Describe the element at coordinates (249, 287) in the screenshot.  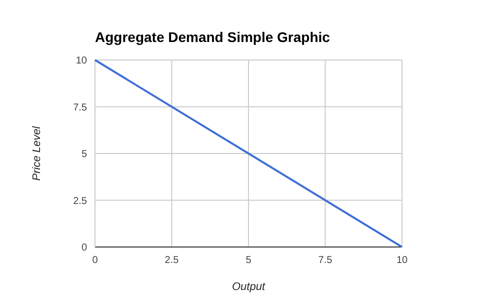
I see `x-axis-title: Output` at that location.